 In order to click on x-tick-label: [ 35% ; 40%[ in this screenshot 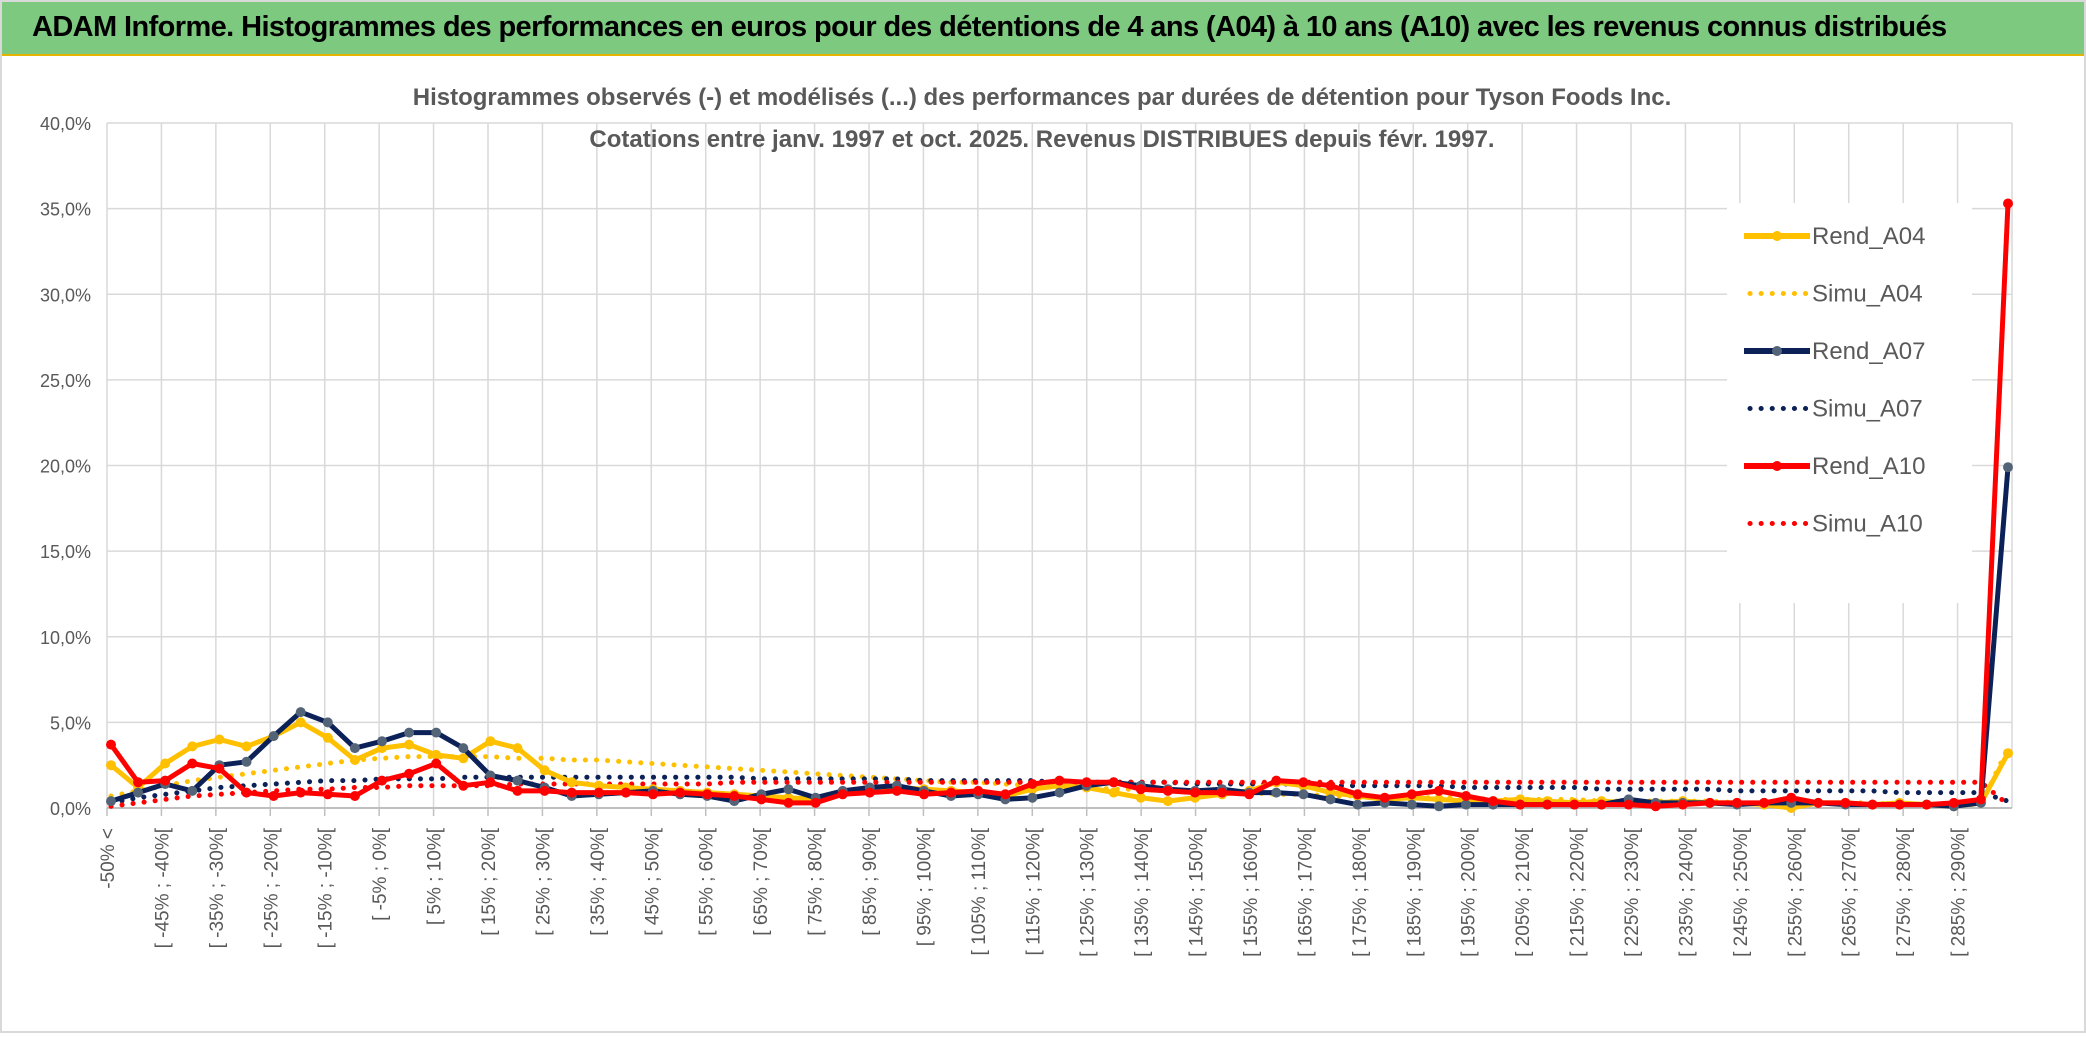, I will do `click(598, 881)`.